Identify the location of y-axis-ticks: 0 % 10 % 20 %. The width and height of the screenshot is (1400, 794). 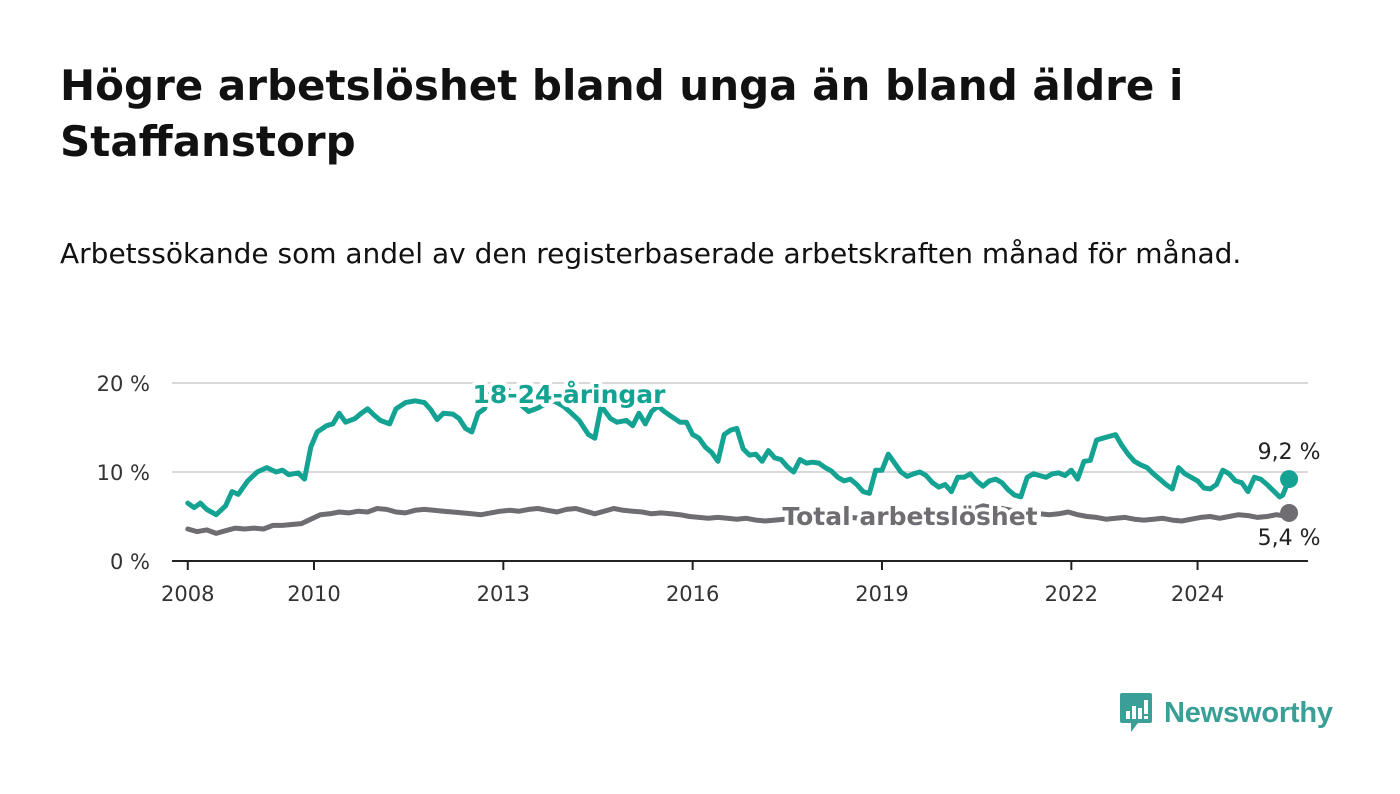
(123, 473).